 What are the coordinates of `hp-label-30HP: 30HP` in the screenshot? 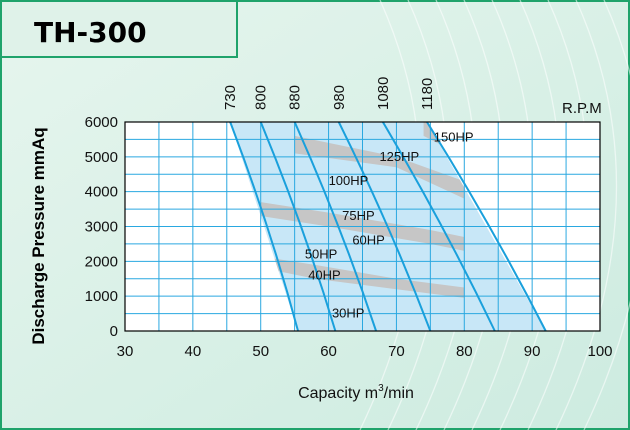 It's located at (348, 313).